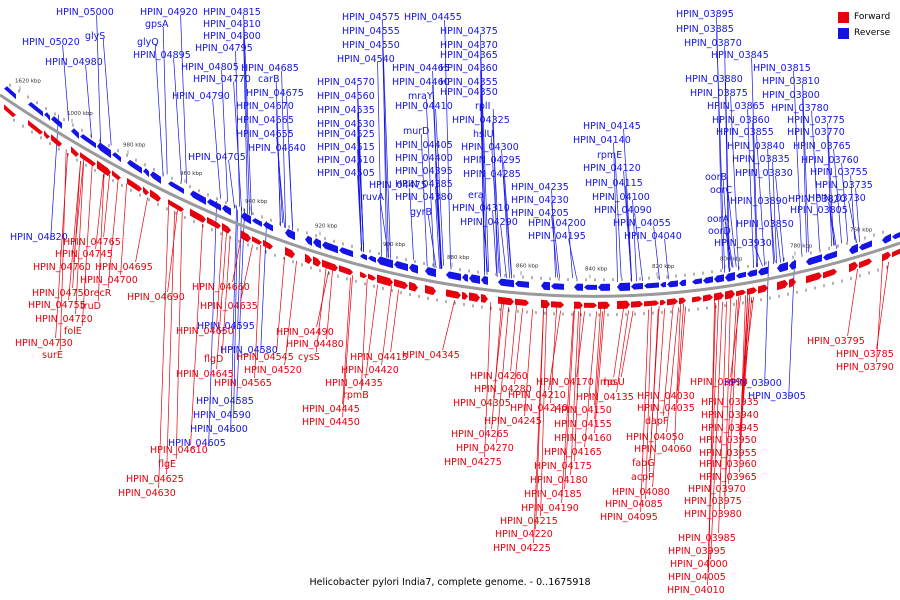 This screenshot has height=600, width=900. What do you see at coordinates (52, 355) in the screenshot?
I see `forward-gene-label: surE` at bounding box center [52, 355].